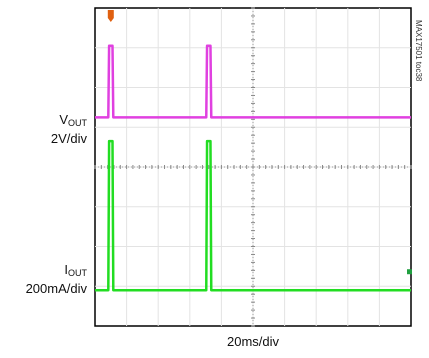 Image resolution: width=429 pixels, height=358 pixels. I want to click on iout-label-main: I, so click(66, 269).